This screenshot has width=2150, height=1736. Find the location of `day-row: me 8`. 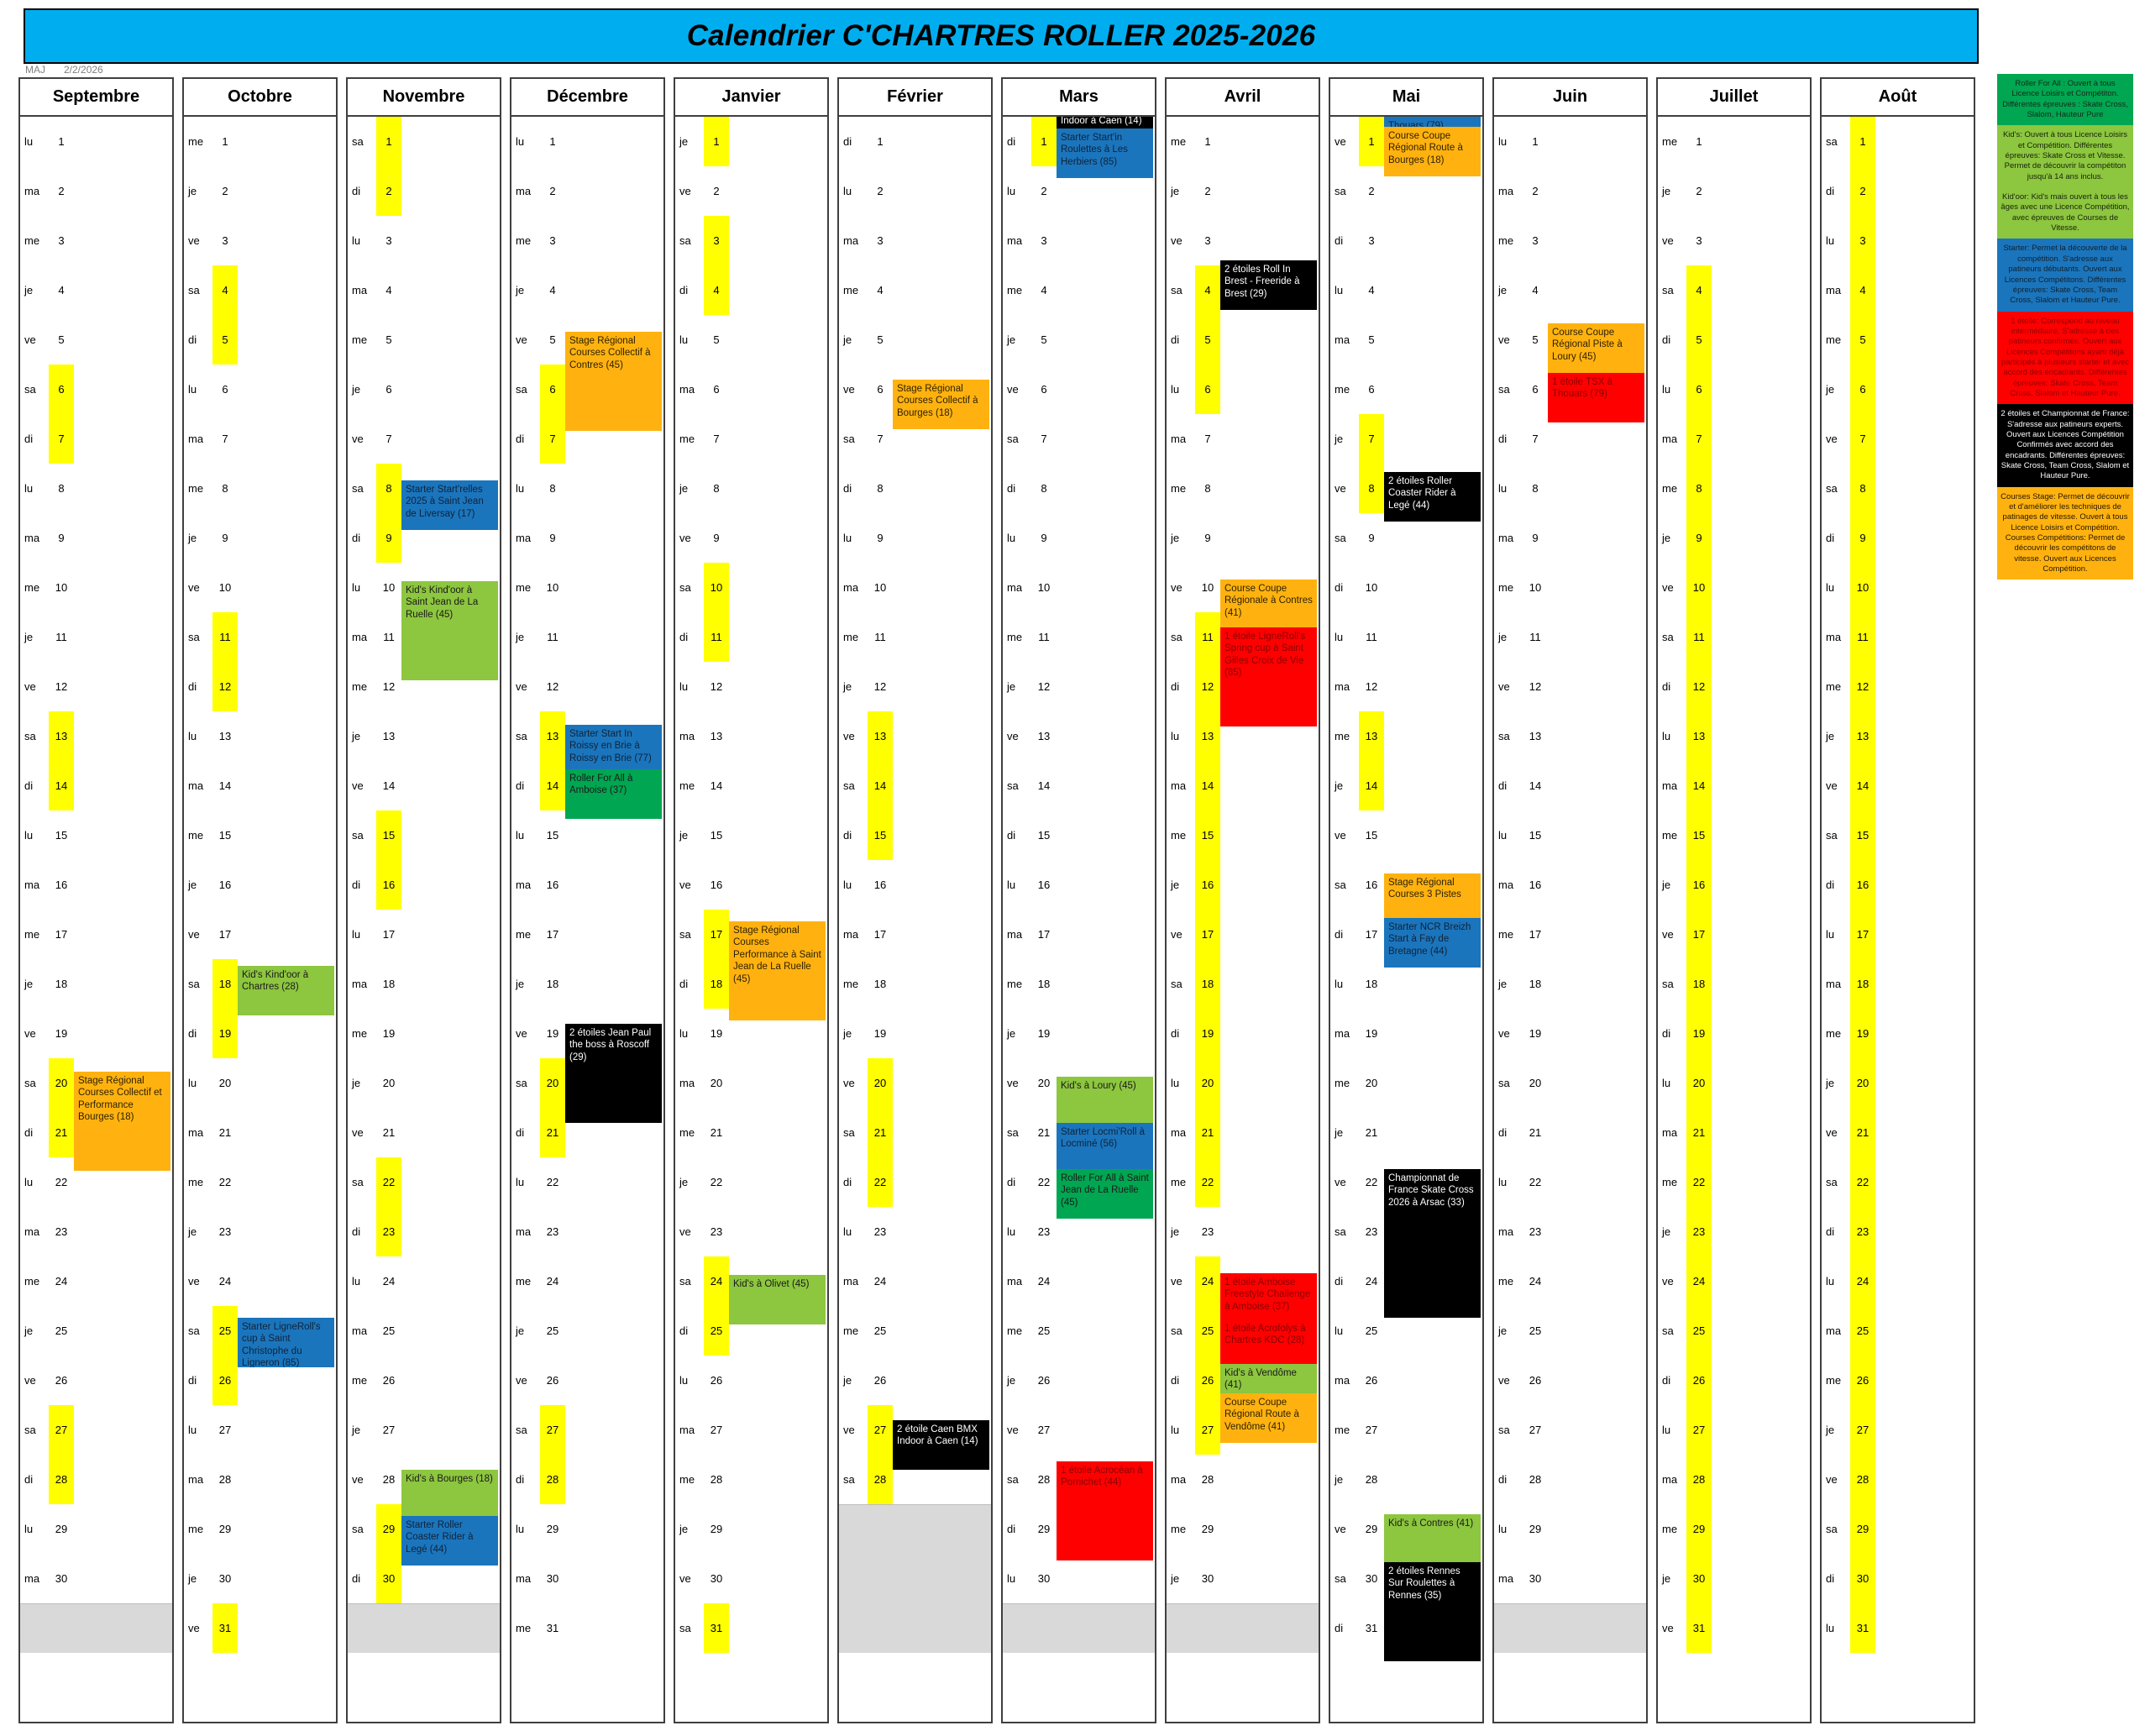

day-row: me 8 is located at coordinates (1734, 488).